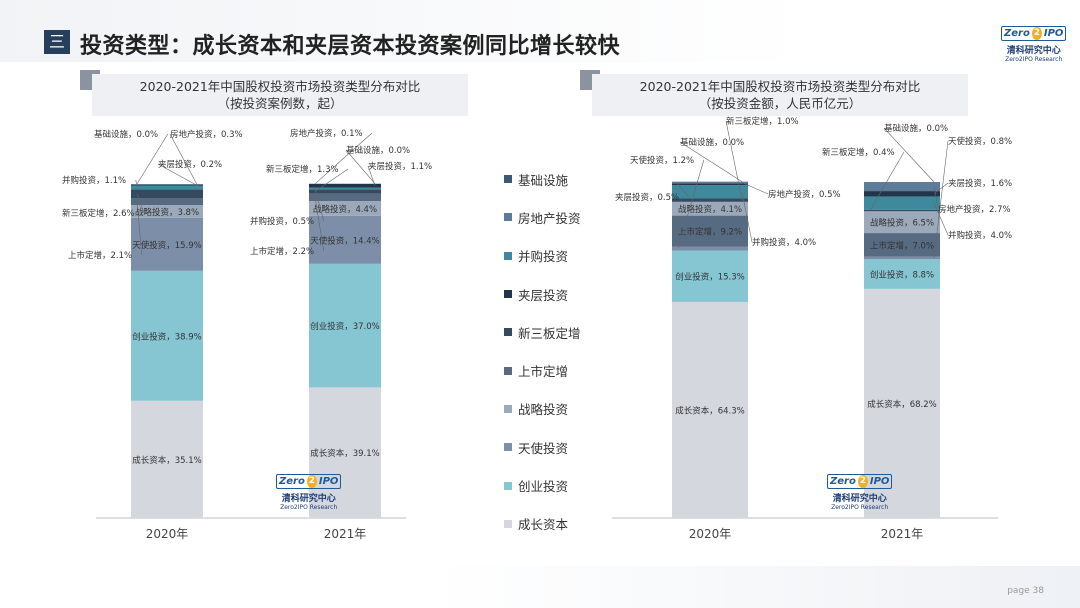 This screenshot has width=1080, height=608. Describe the element at coordinates (542, 370) in the screenshot. I see `legend-item: 上市定增` at that location.